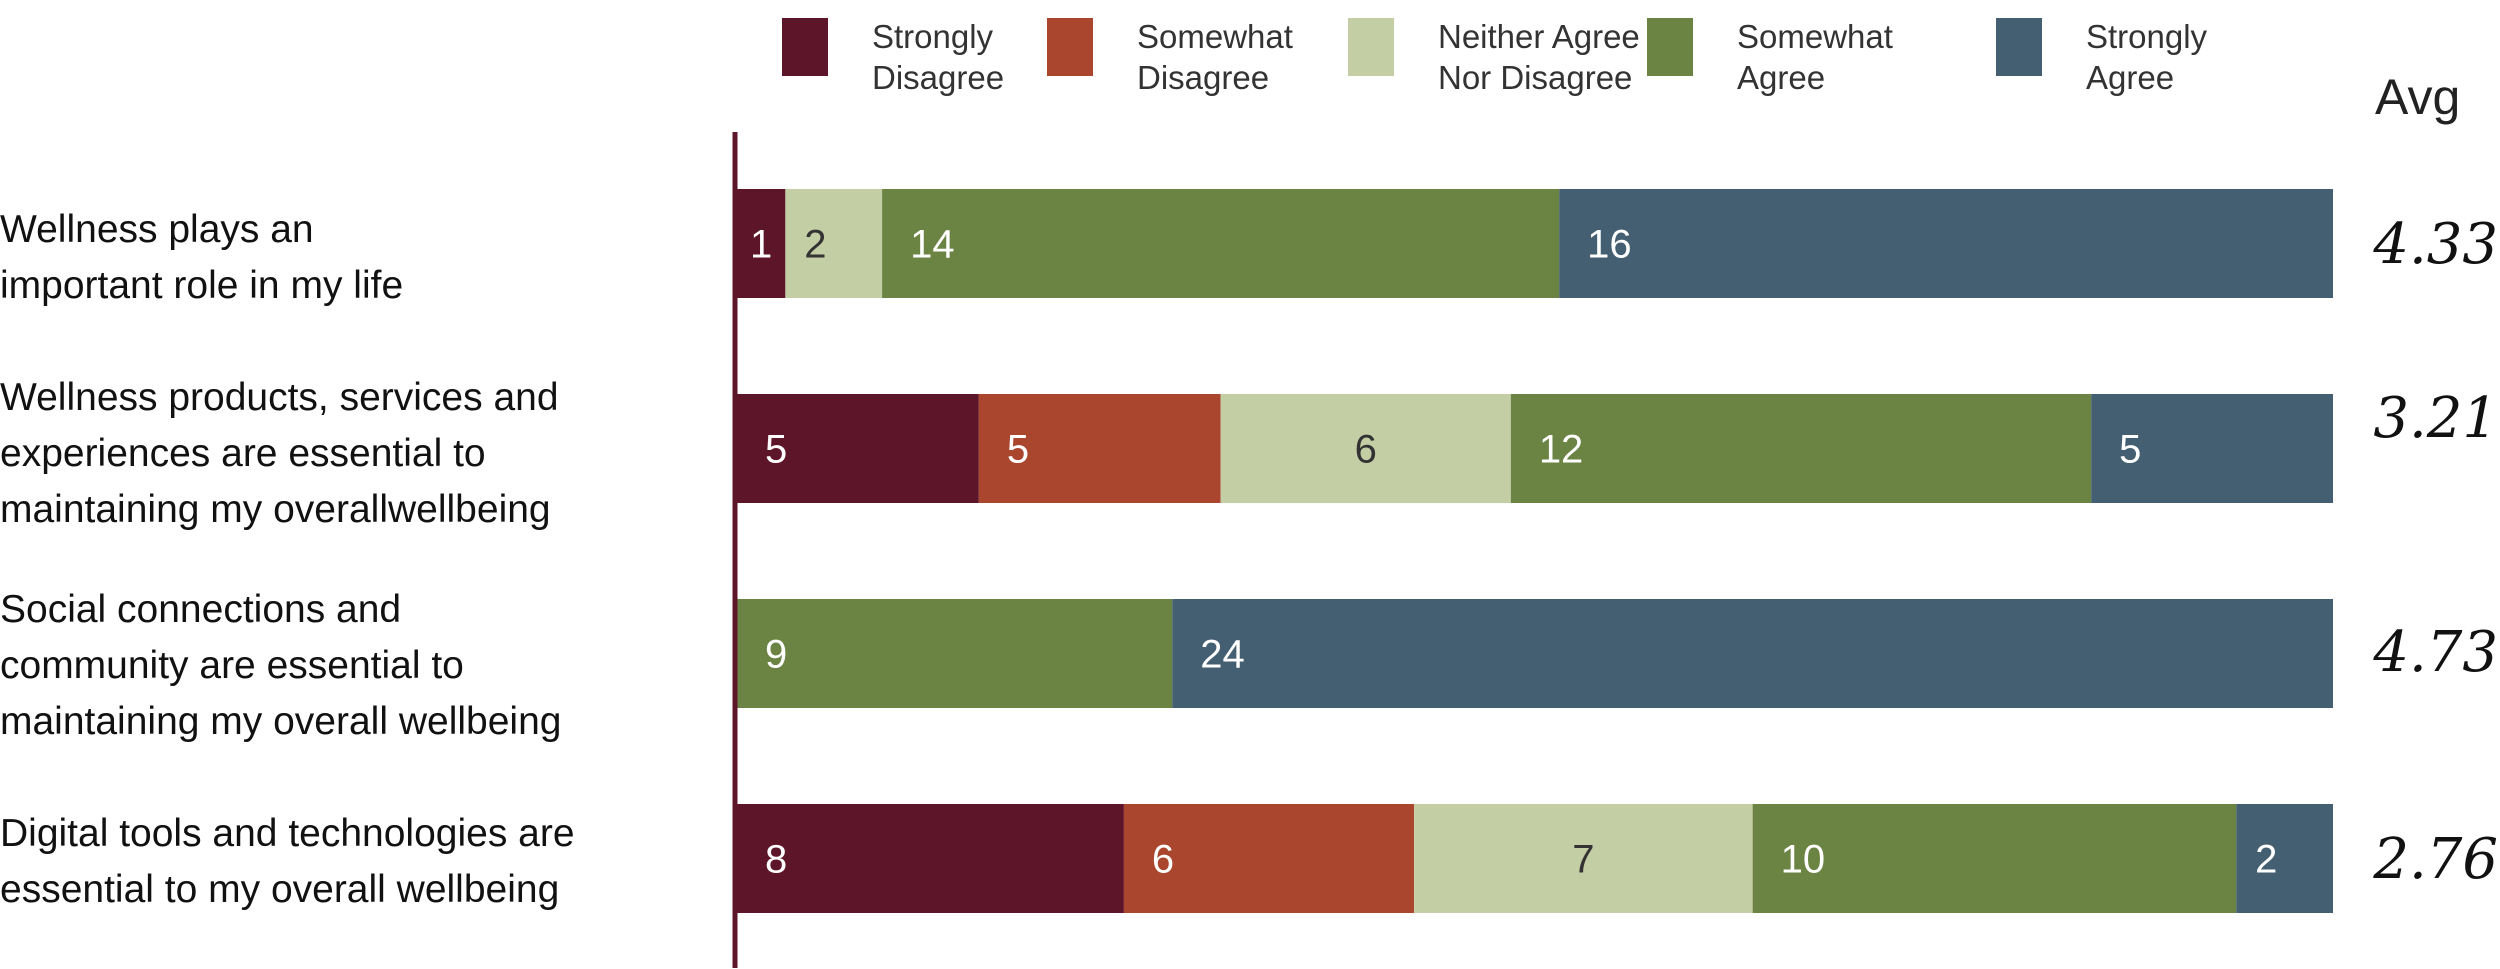  I want to click on avg-value: 3.21, so click(2435, 418).